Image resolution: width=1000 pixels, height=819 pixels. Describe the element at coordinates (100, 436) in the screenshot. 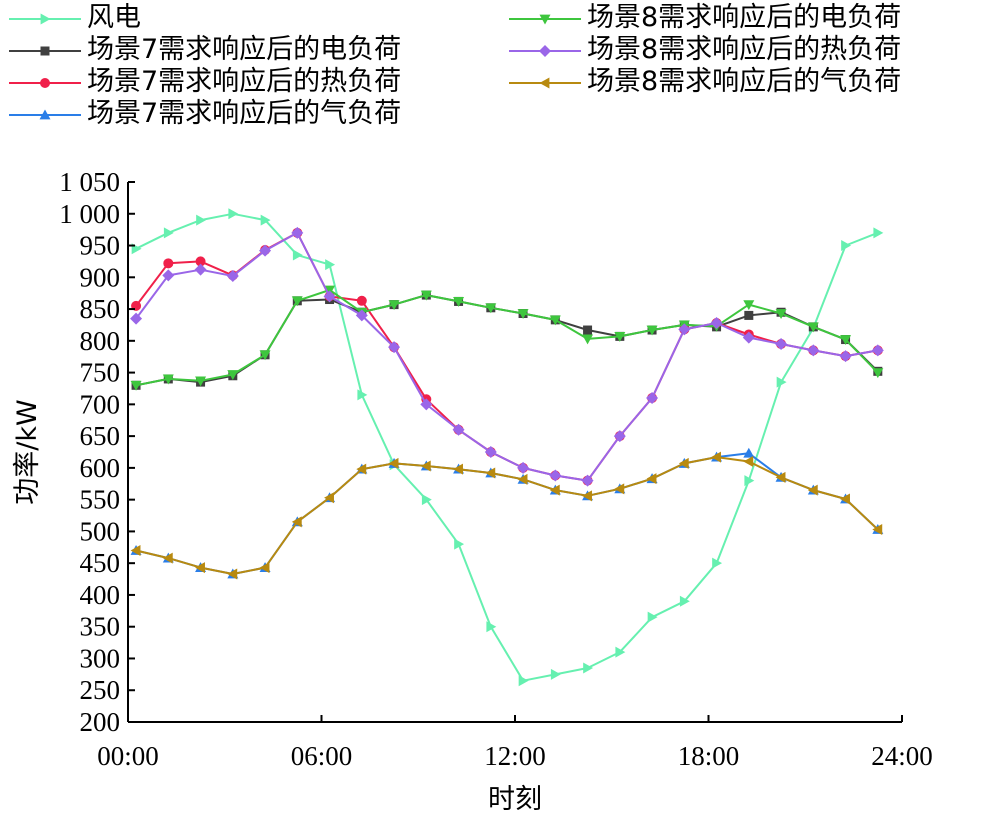

I see `y-tick-label: 650` at that location.